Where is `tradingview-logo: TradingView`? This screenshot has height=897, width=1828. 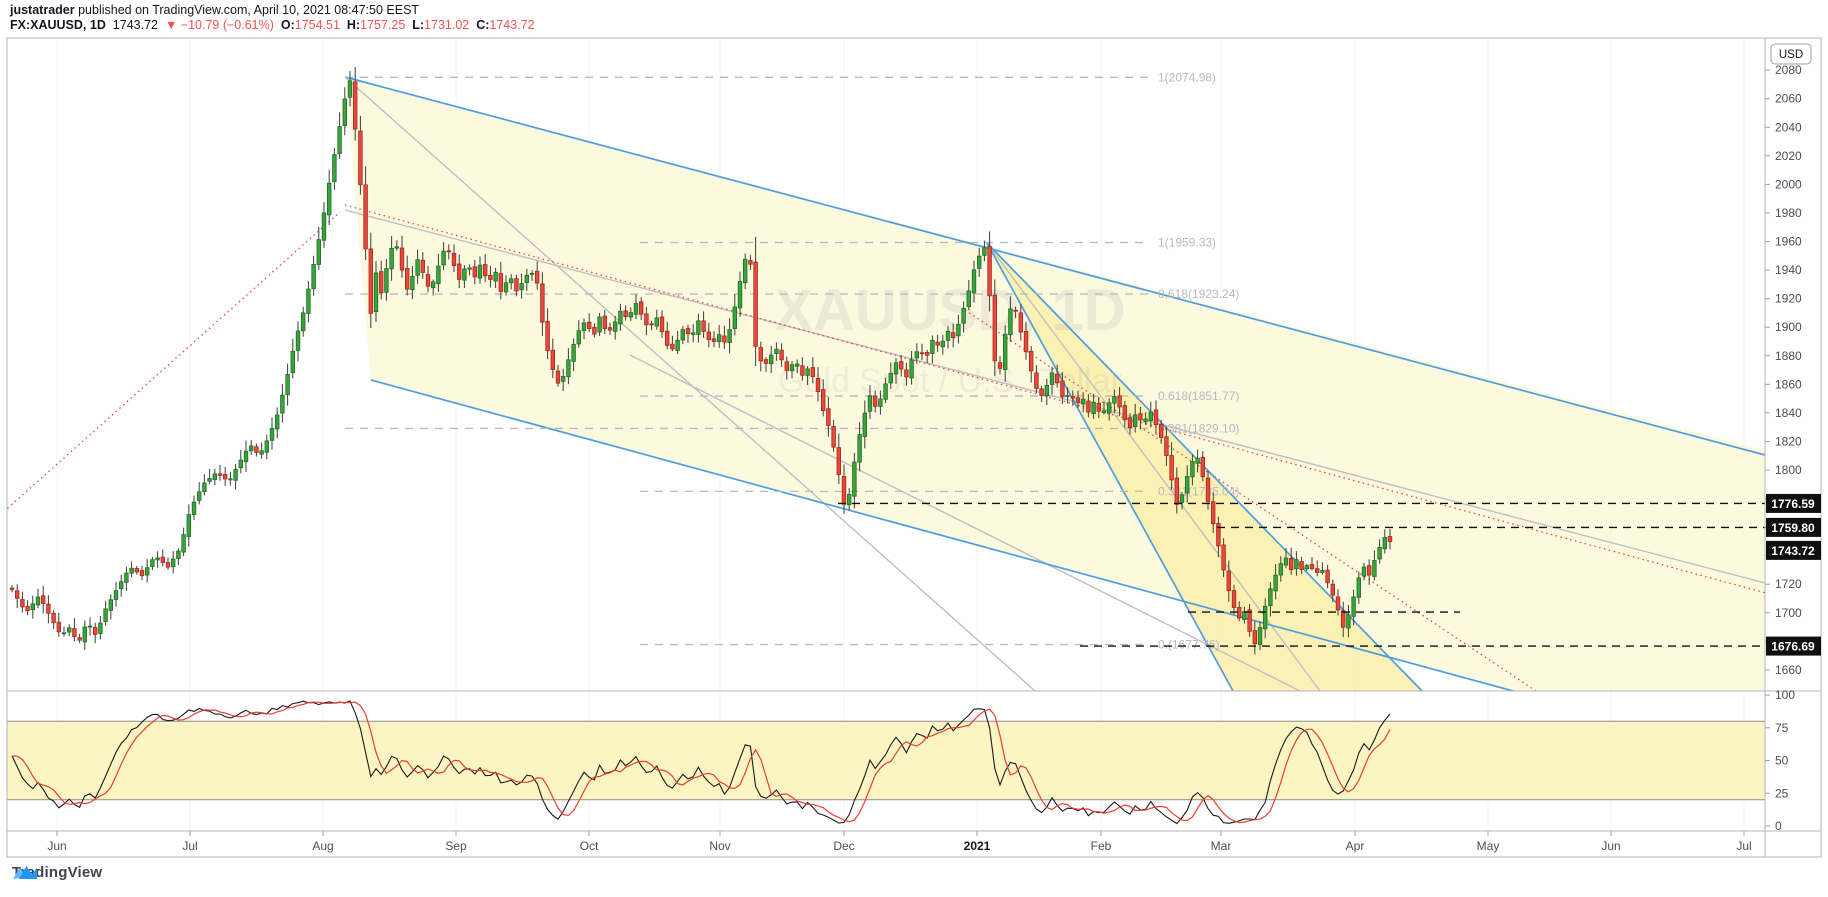
tradingview-logo: TradingView is located at coordinates (57, 872).